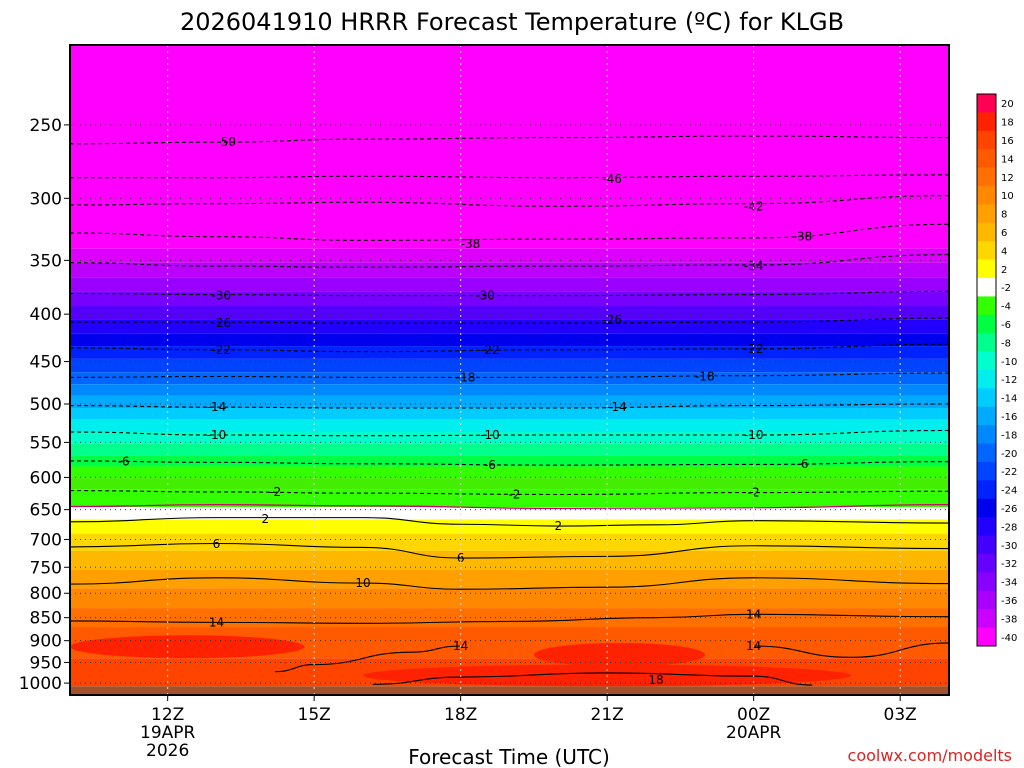  Describe the element at coordinates (46, 443) in the screenshot. I see `y-tick-label: 550` at that location.